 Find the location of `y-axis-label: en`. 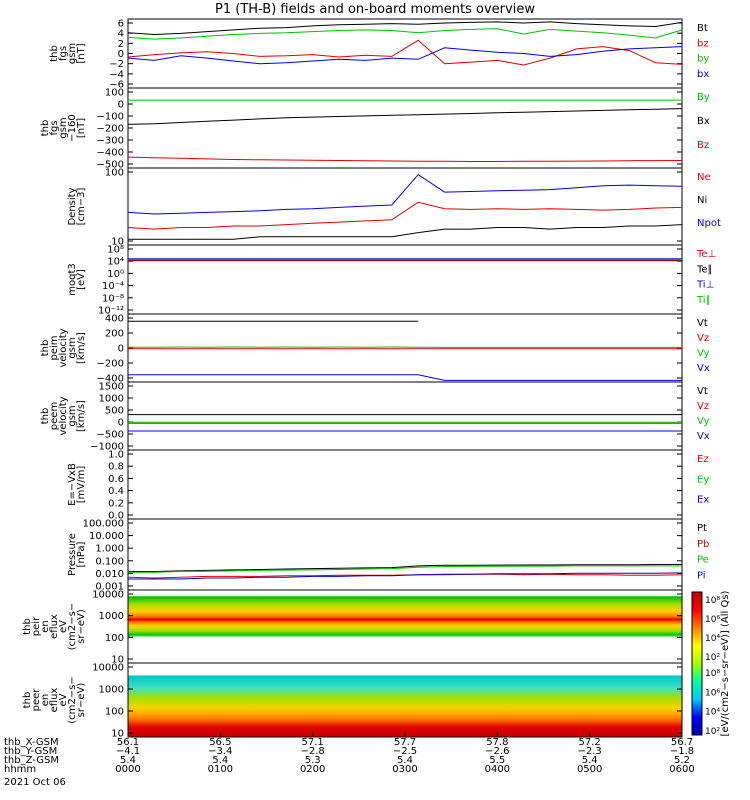

y-axis-label: en is located at coordinates (45, 700).